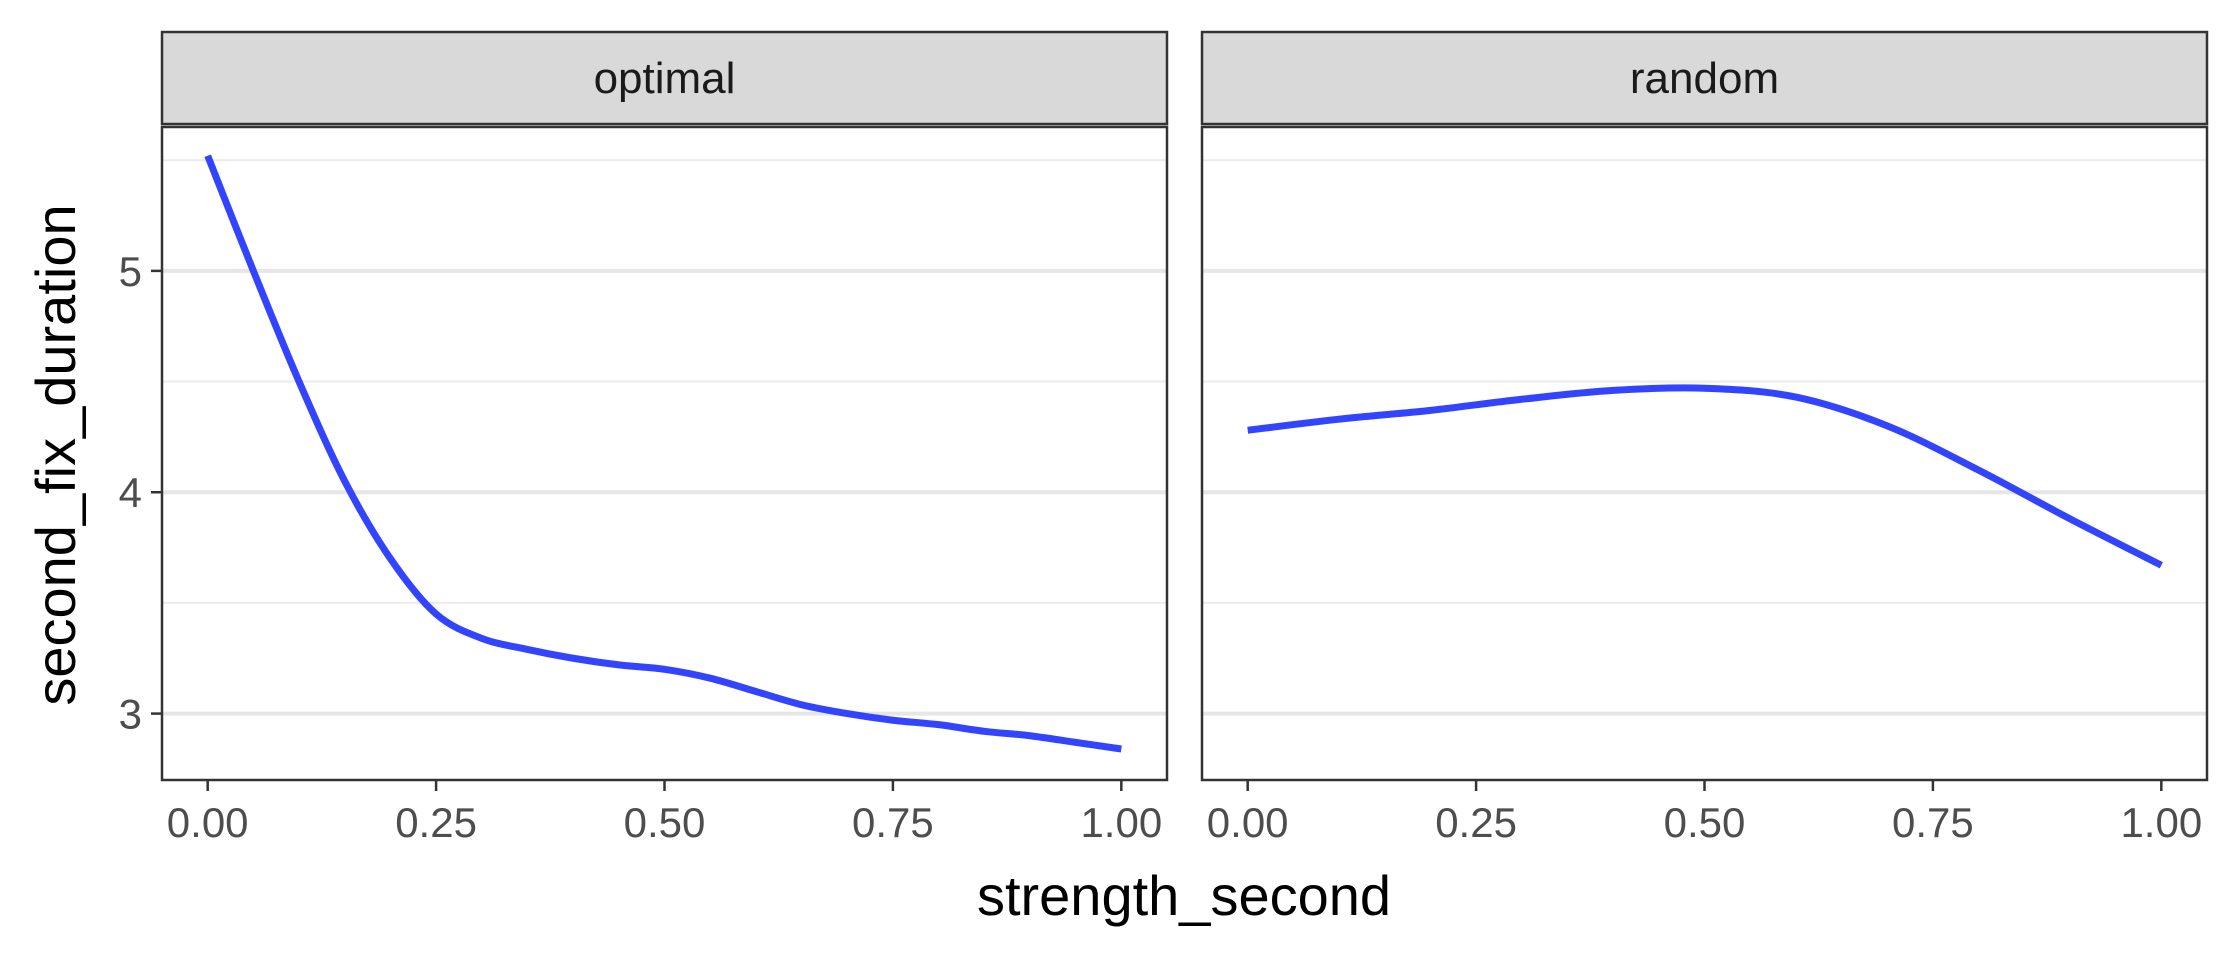 The width and height of the screenshot is (2240, 960). I want to click on facet-strip-label: random, so click(1704, 78).